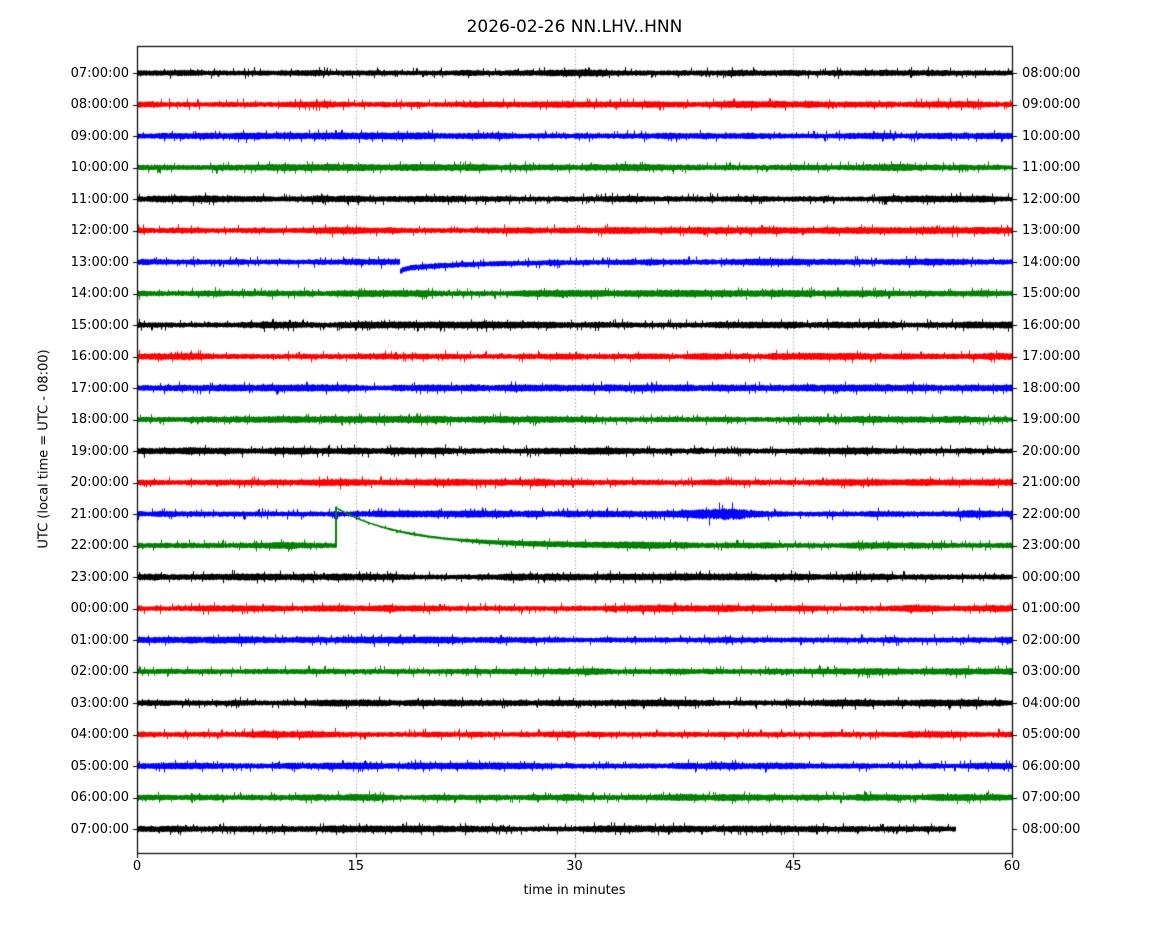 The height and width of the screenshot is (950, 1150). What do you see at coordinates (1051, 136) in the screenshot?
I see `local-tick-label: 10:00:00` at bounding box center [1051, 136].